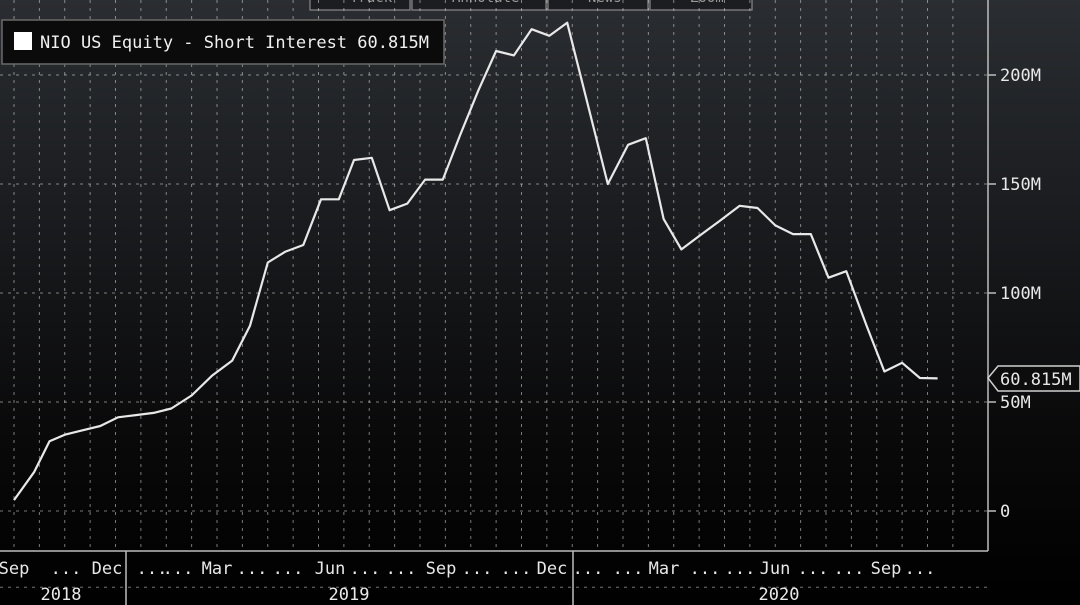 The width and height of the screenshot is (1080, 605). What do you see at coordinates (485, 3) in the screenshot?
I see `toolbar-label-annotate: Annotate` at bounding box center [485, 3].